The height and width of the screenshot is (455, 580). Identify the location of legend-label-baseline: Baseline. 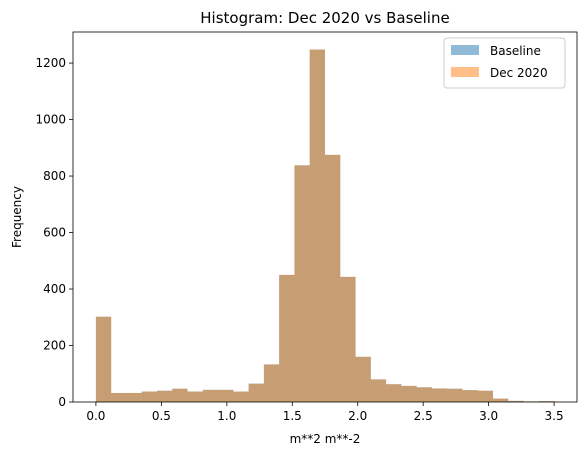
(515, 51).